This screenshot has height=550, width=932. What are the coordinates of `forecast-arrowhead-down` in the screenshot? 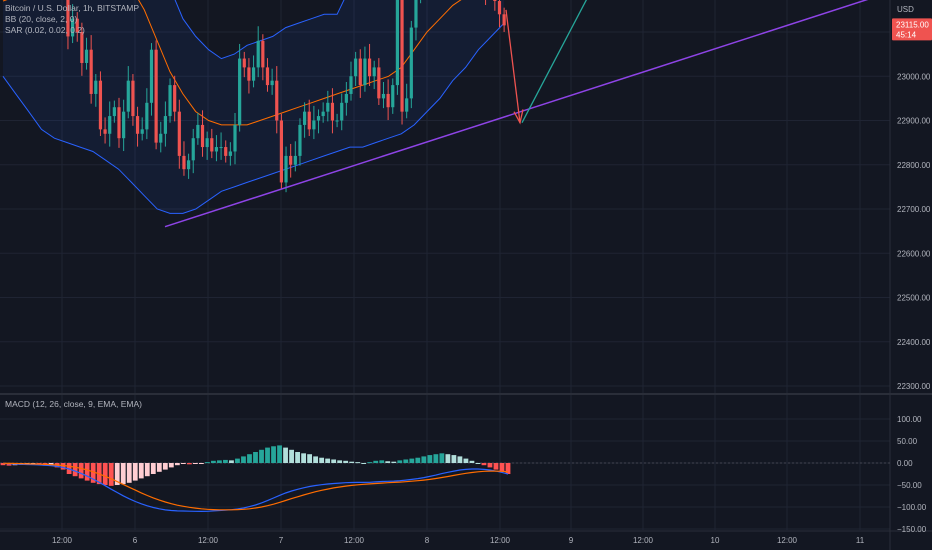 It's located at (518, 117).